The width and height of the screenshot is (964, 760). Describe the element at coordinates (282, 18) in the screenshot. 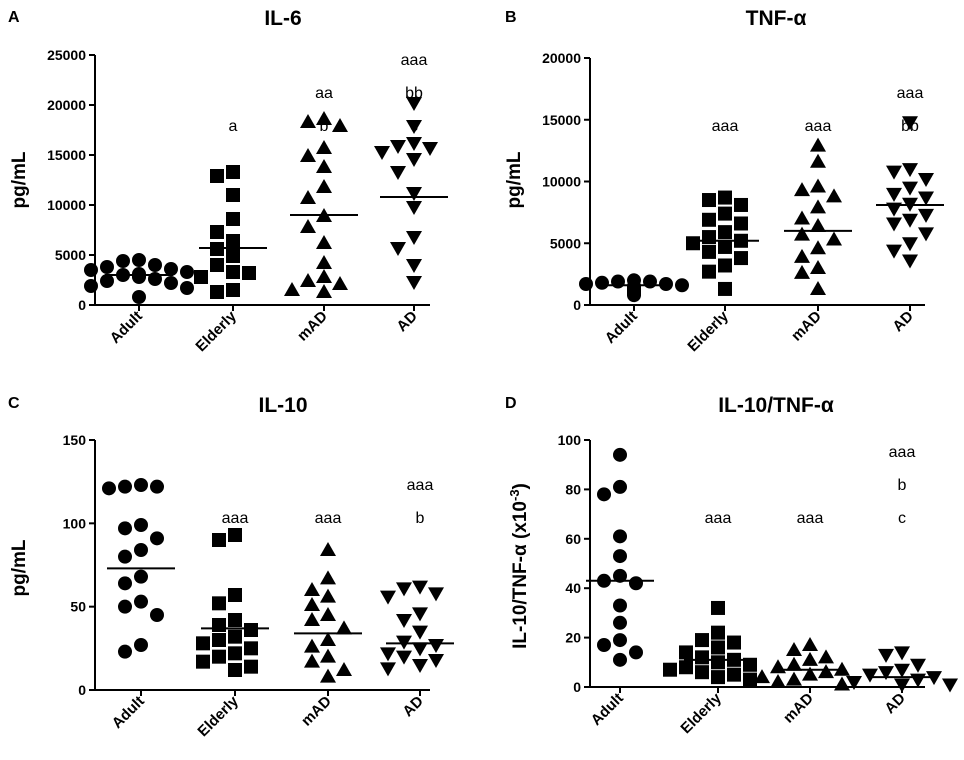

I see `chart-title: IL-6` at that location.